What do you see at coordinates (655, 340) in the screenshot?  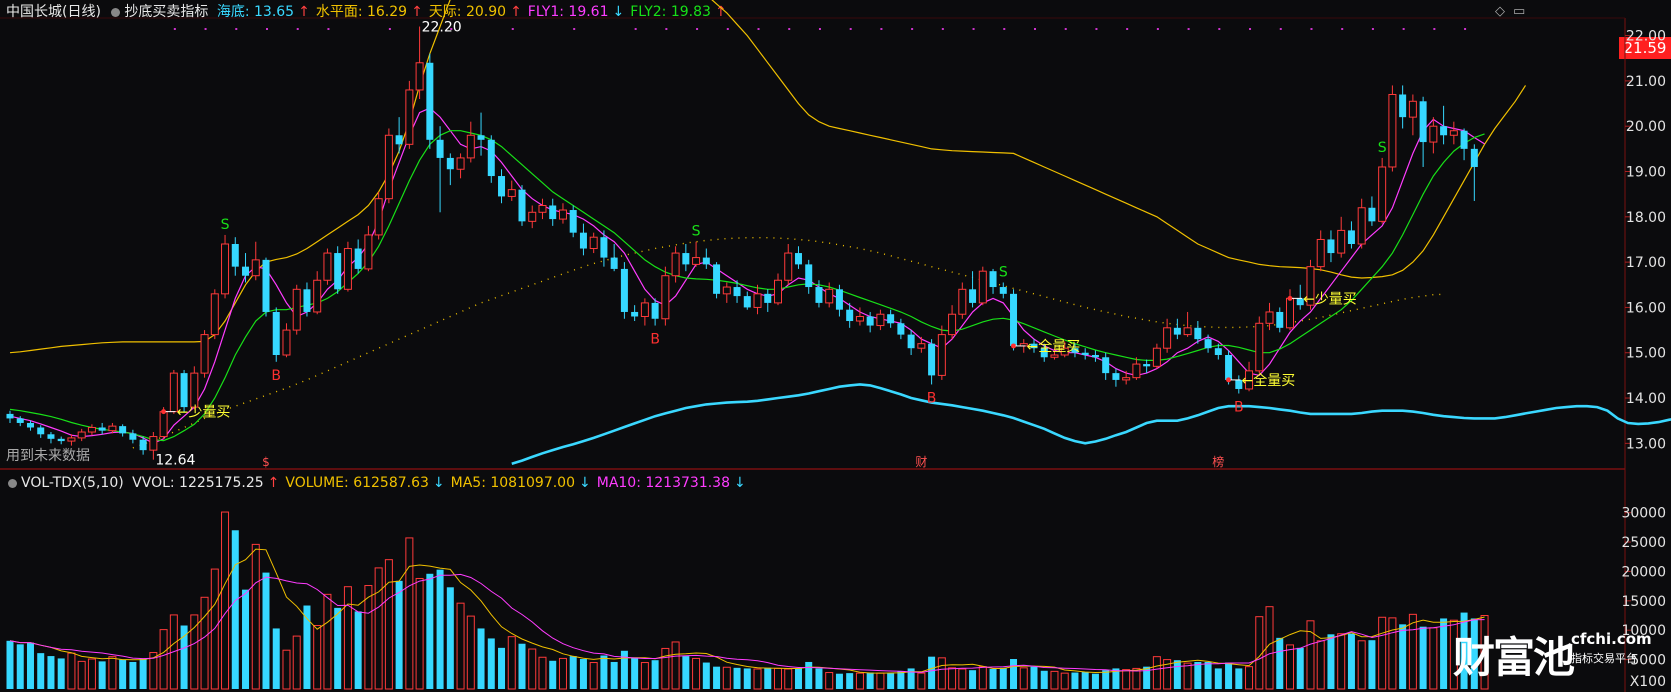 I see `buy-signal: B` at bounding box center [655, 340].